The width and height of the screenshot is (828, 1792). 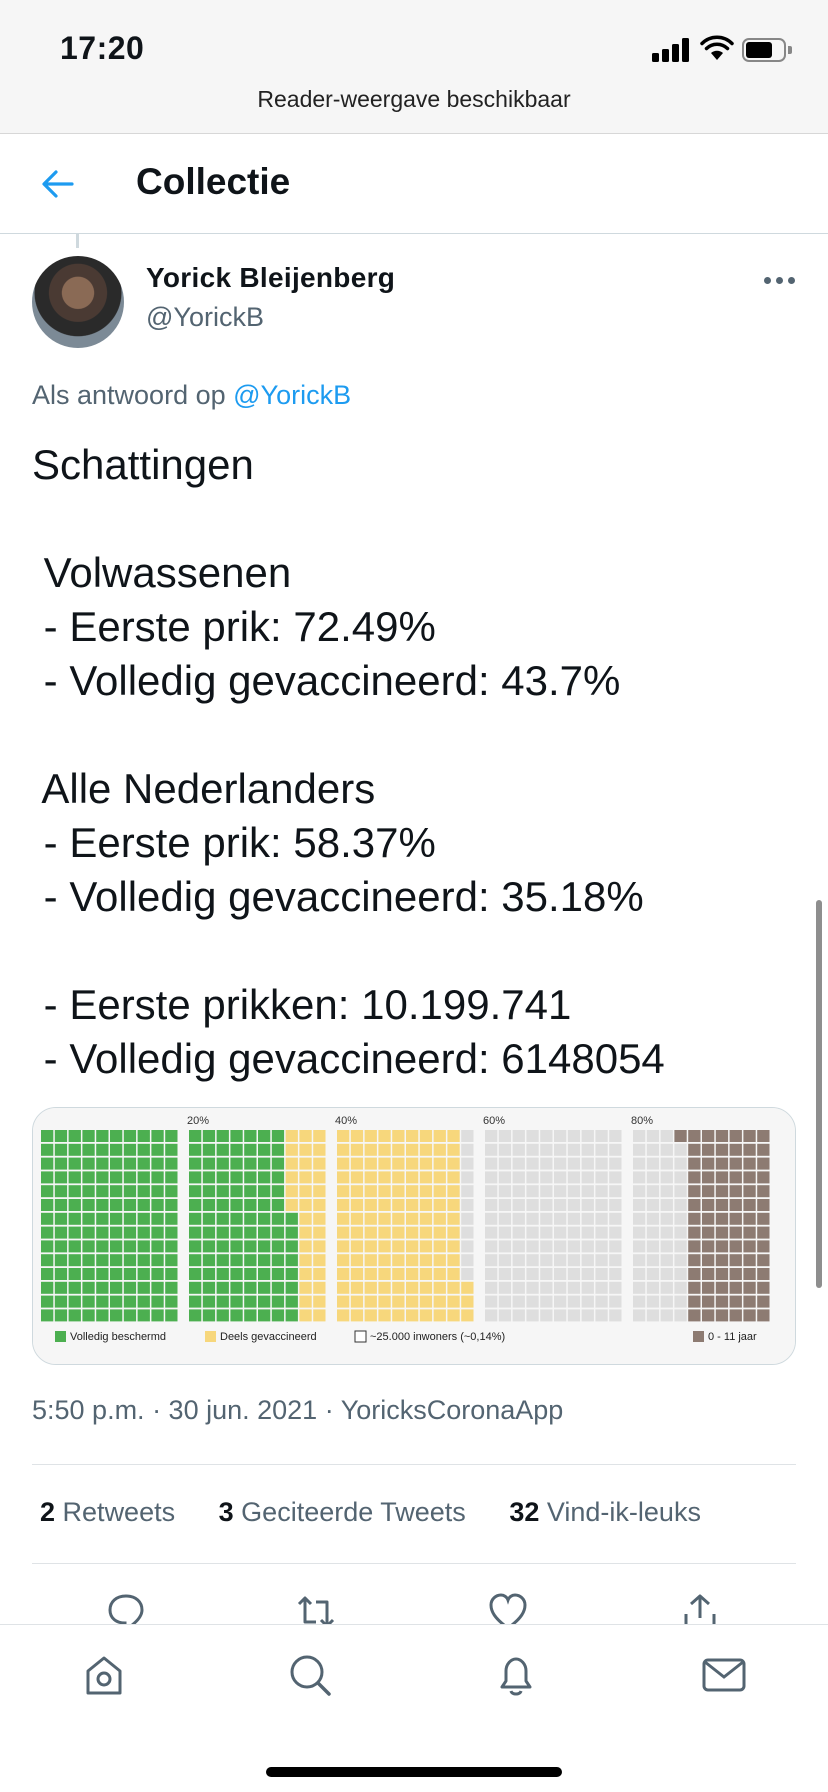 What do you see at coordinates (316, 1608) in the screenshot?
I see `retweet-icon` at bounding box center [316, 1608].